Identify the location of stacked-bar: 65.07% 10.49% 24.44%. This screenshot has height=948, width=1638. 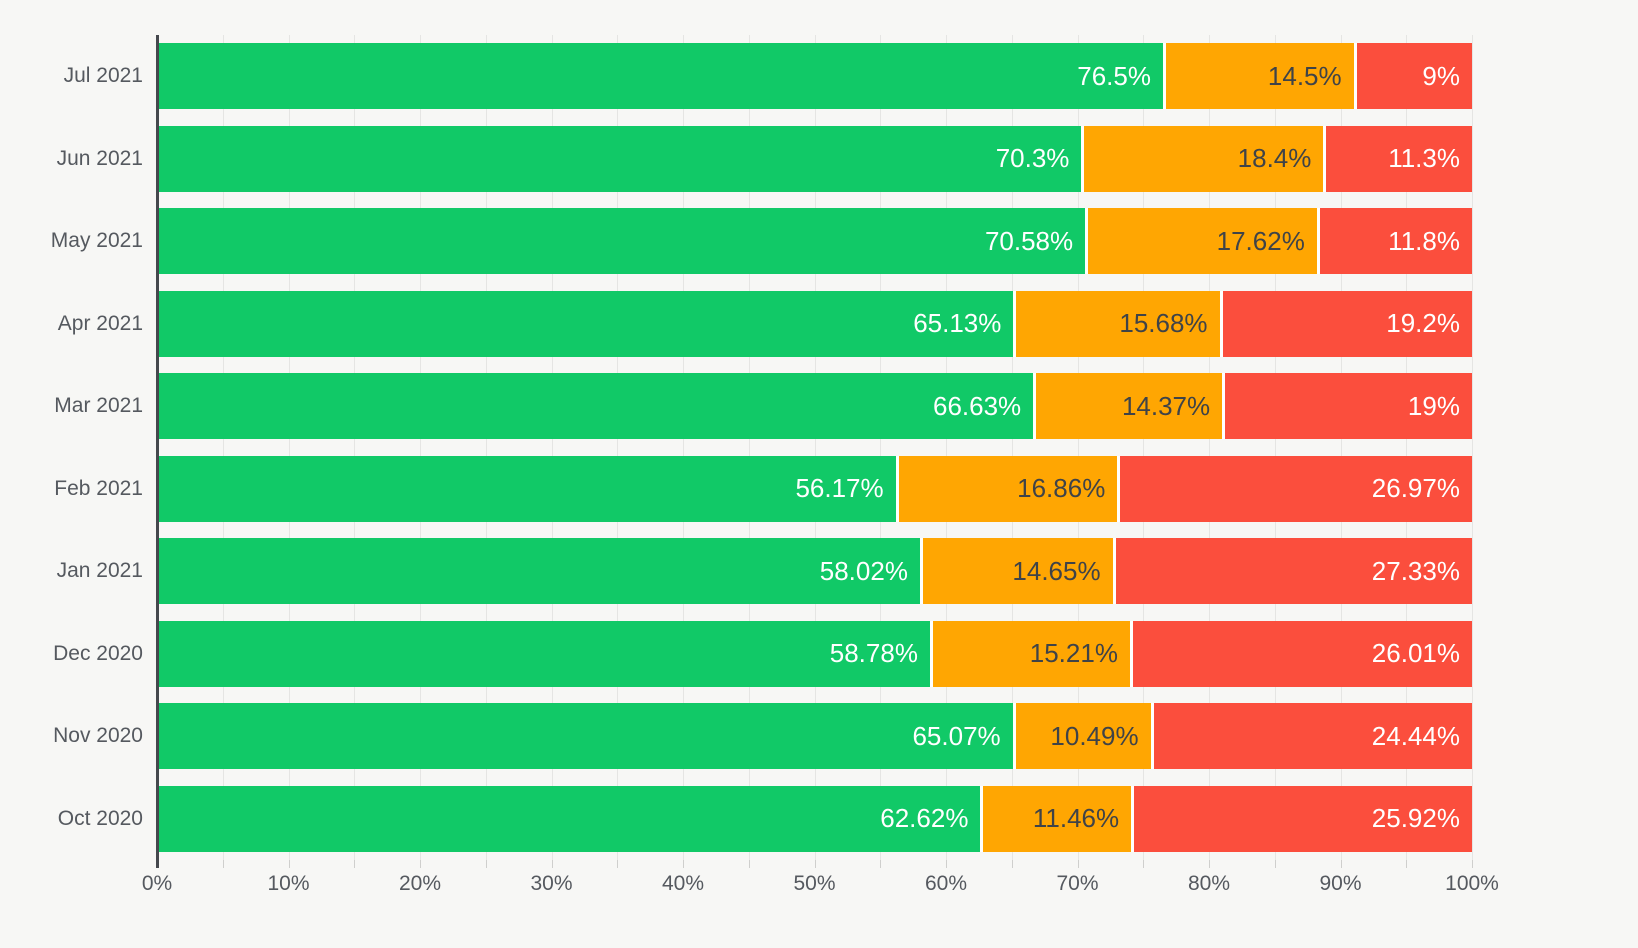
(814, 736).